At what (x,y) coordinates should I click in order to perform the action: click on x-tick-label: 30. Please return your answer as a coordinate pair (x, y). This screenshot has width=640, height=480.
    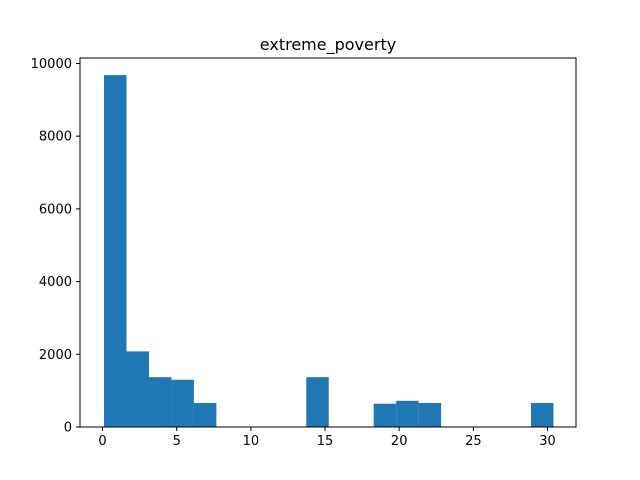
    Looking at the image, I should click on (547, 441).